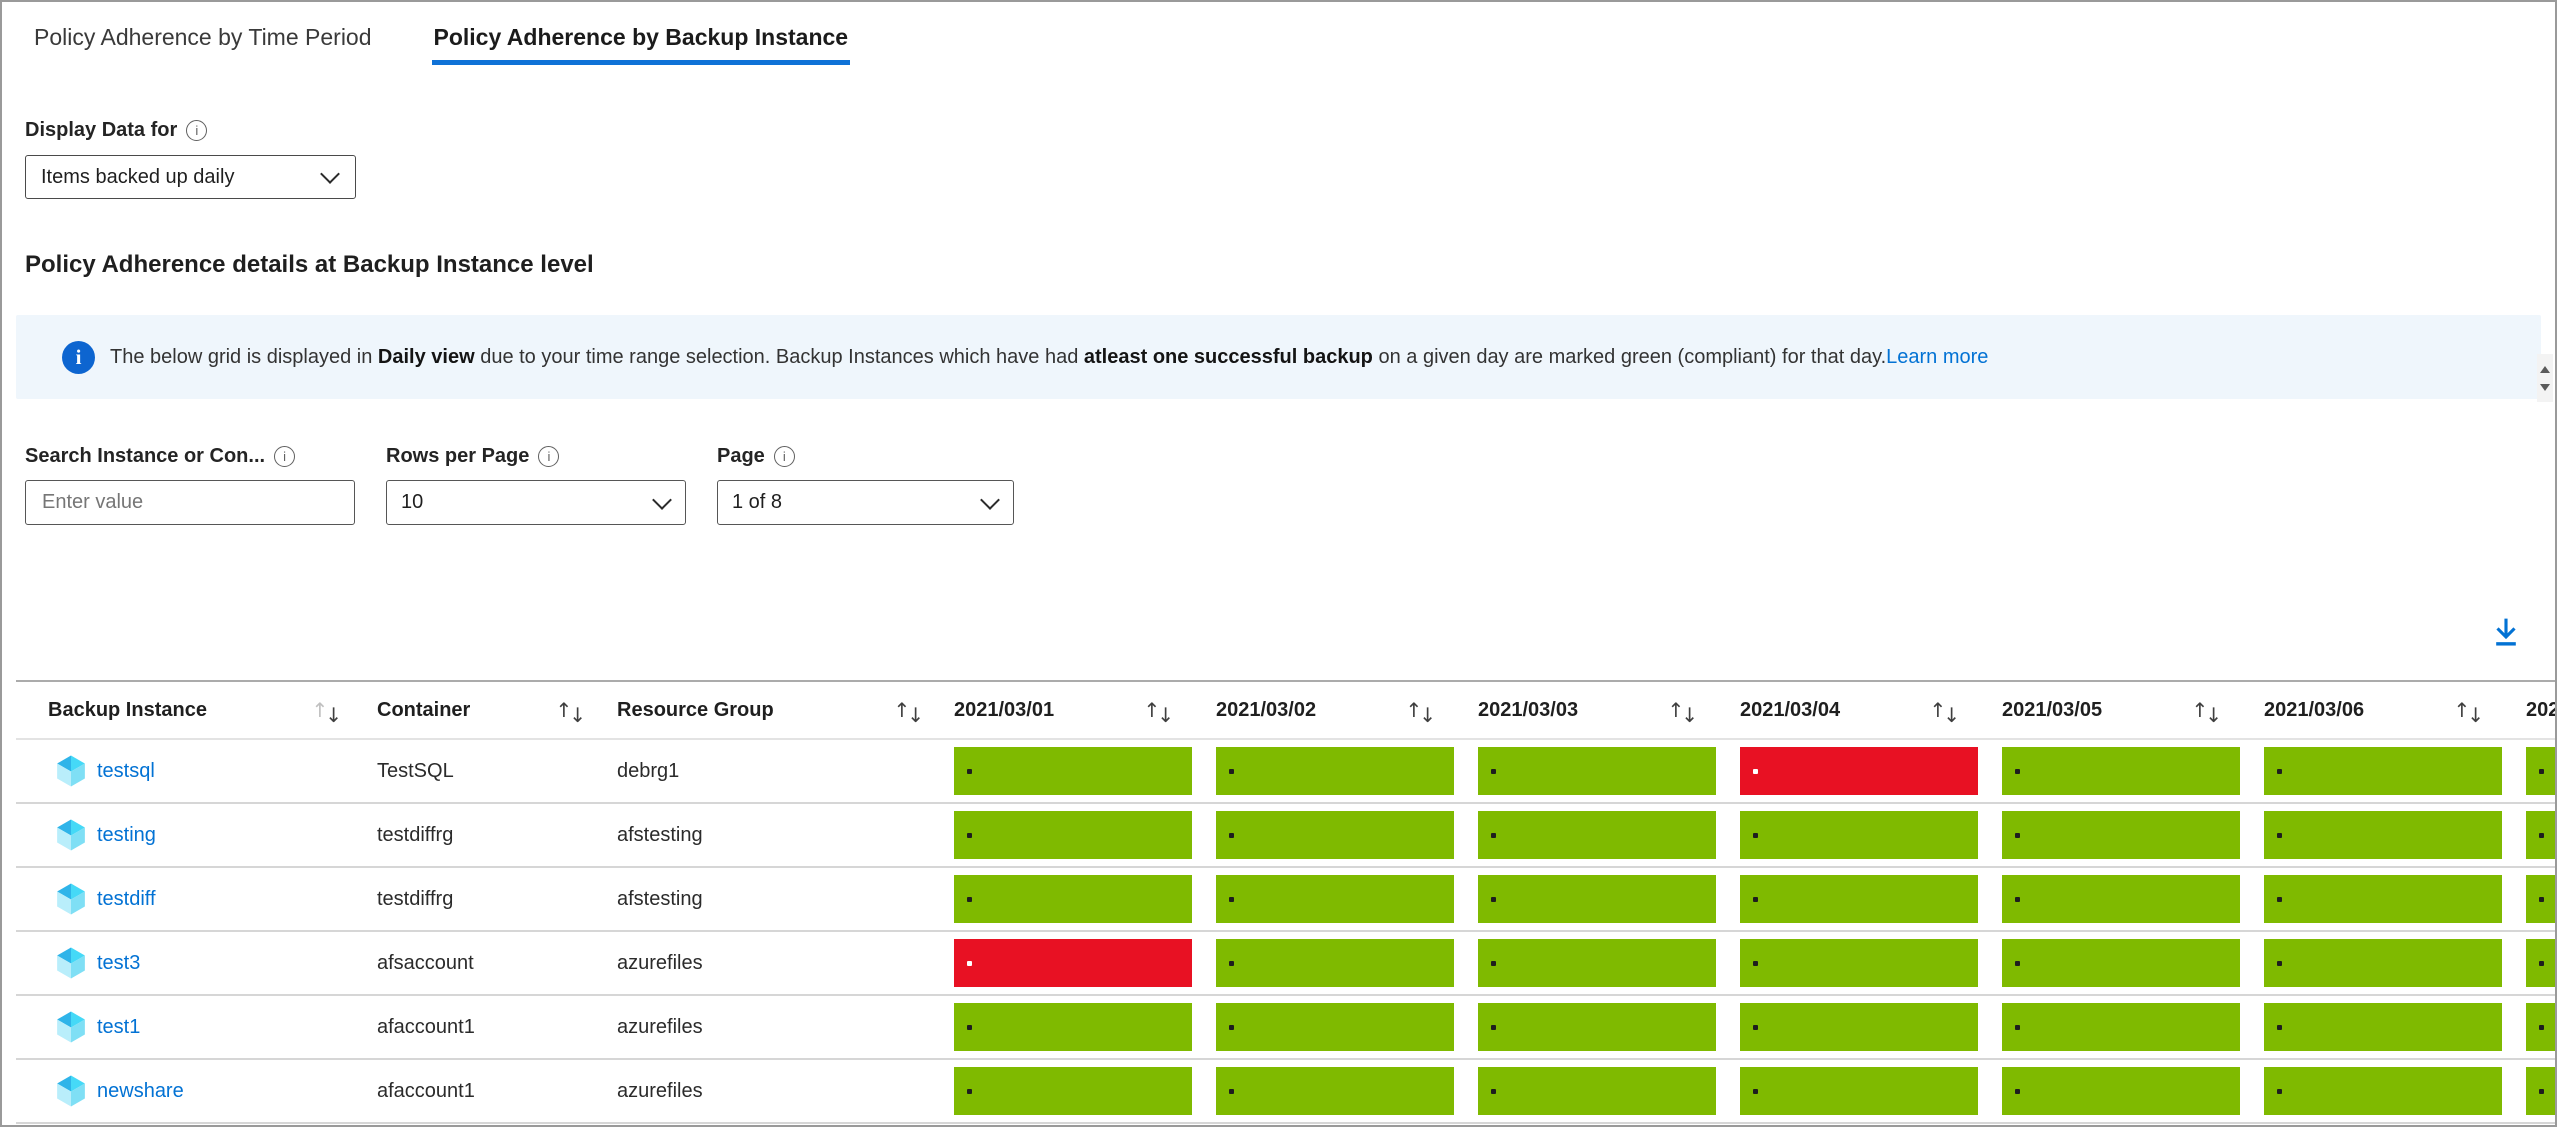 Image resolution: width=2557 pixels, height=1127 pixels. Describe the element at coordinates (1869, 712) in the screenshot. I see `column-header-2021-03-04: 2021/03/04 ↑ ↓` at that location.